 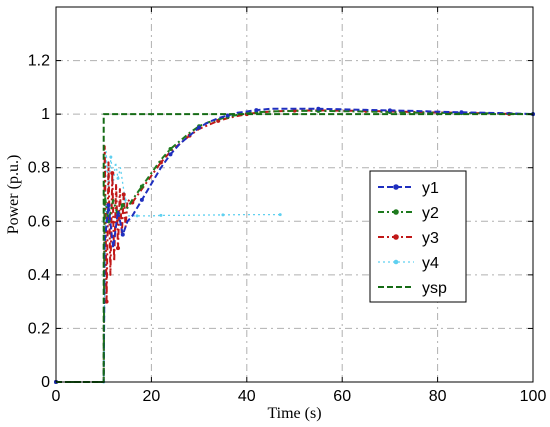 What do you see at coordinates (434, 288) in the screenshot?
I see `legend-label-ysp: ysp` at bounding box center [434, 288].